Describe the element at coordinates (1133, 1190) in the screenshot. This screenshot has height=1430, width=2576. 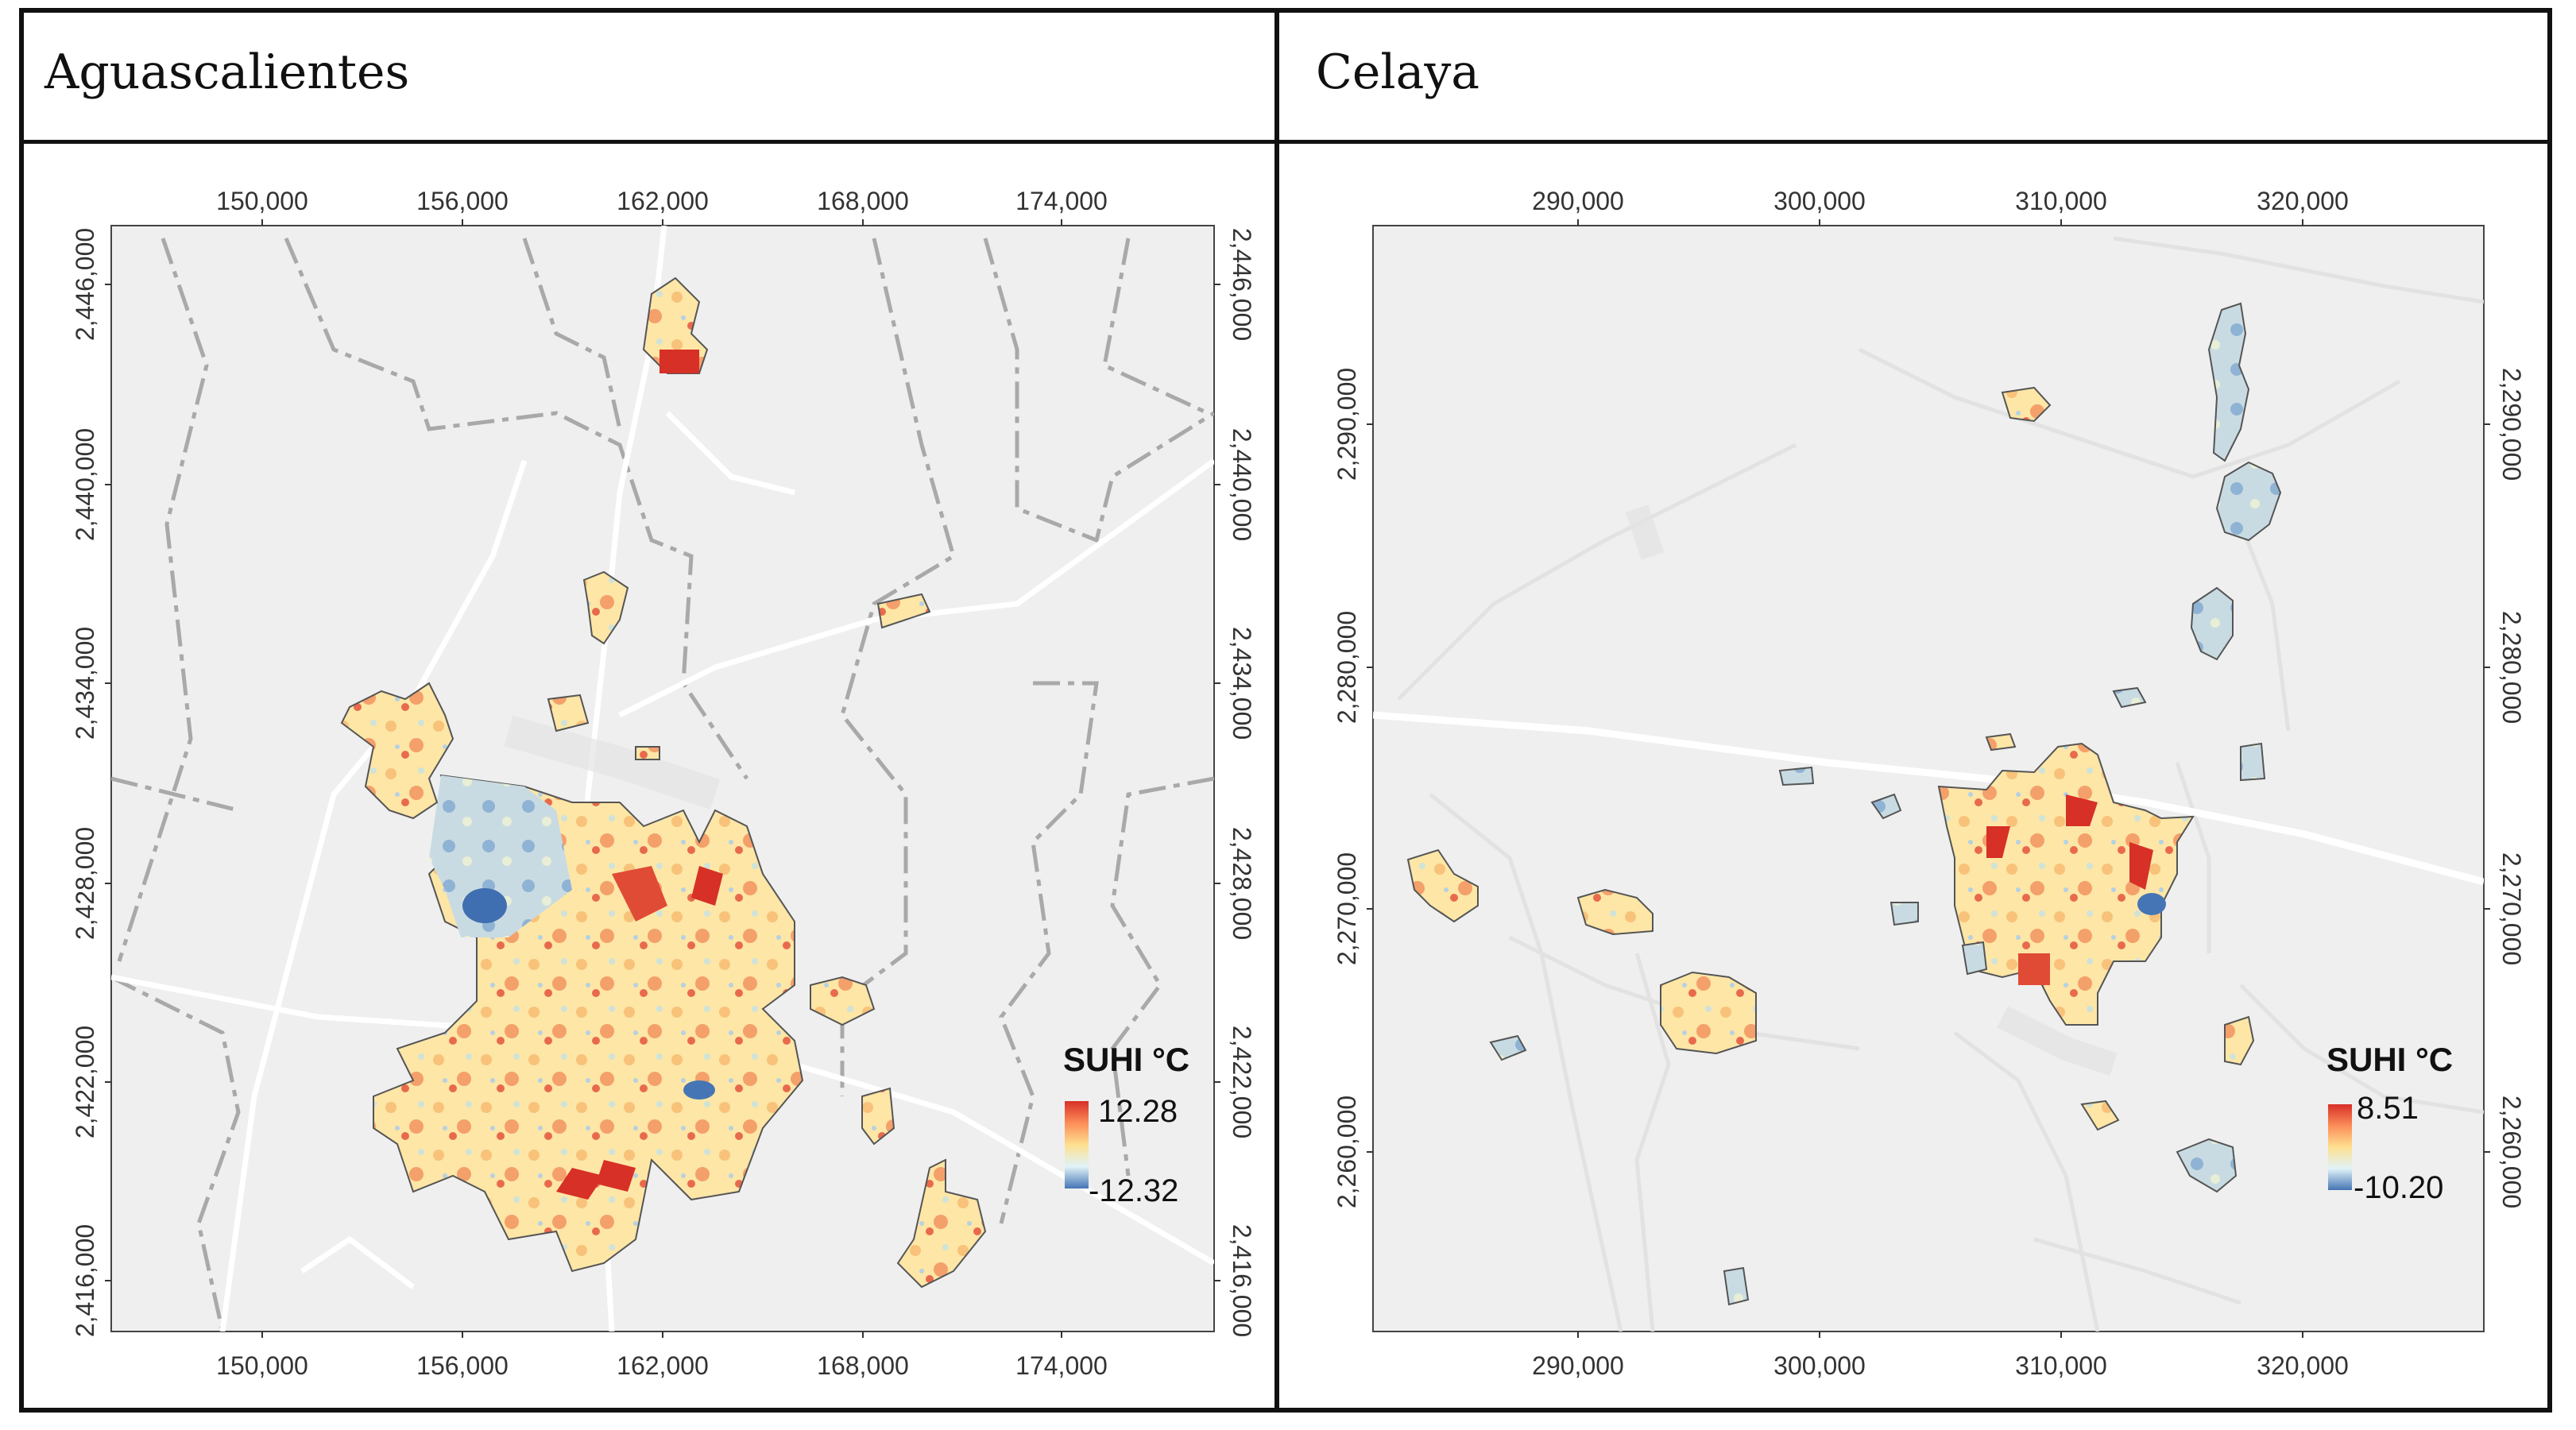
I see `legend-min: -12.32` at that location.